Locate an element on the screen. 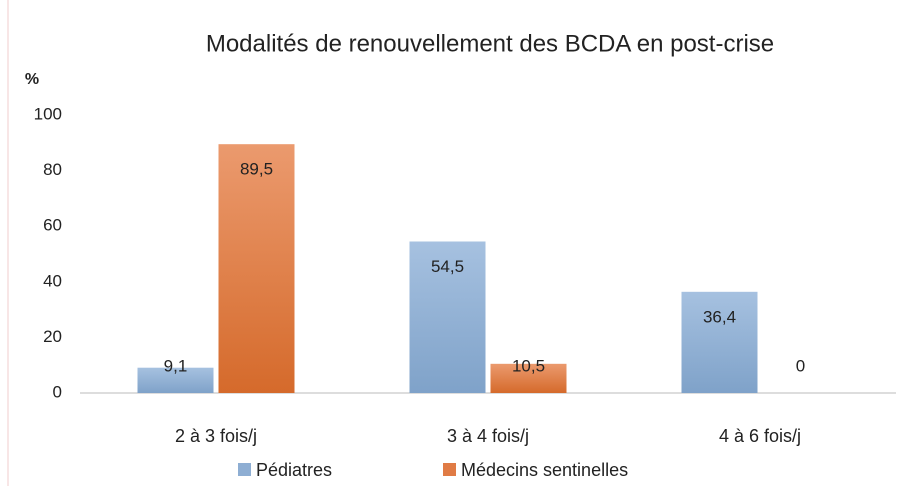 This screenshot has width=903, height=491. x-tick-label: 4 à 6 fois/j is located at coordinates (760, 436).